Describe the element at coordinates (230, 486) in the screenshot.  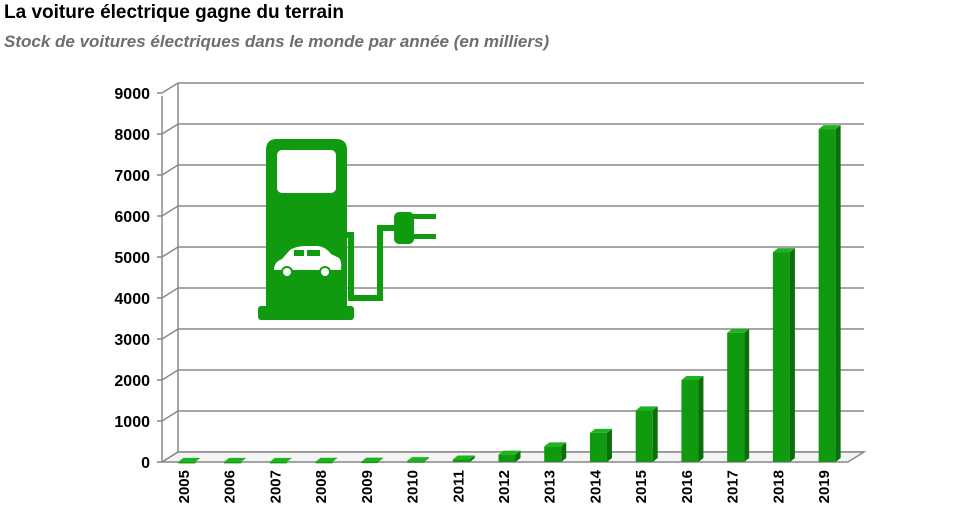
I see `x-tick-label: 2006` at that location.